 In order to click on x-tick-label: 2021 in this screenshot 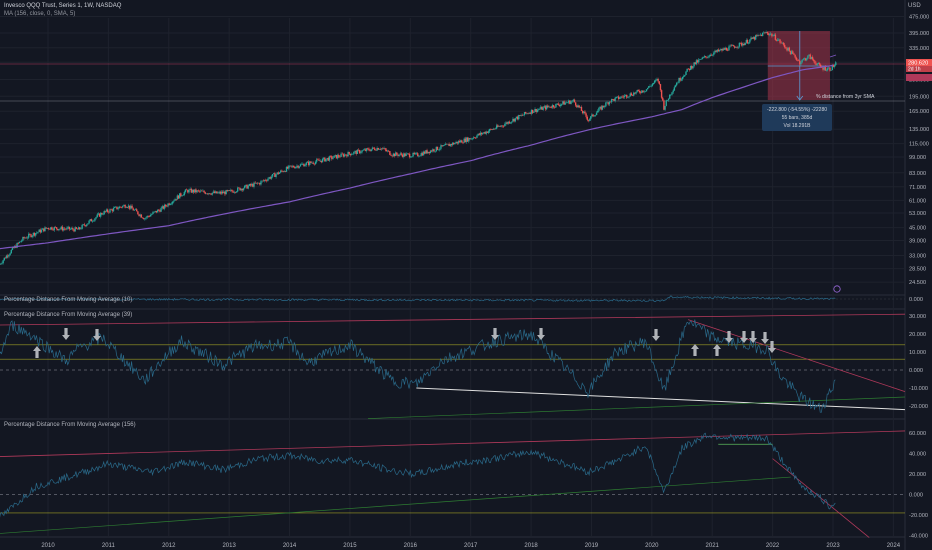, I will do `click(713, 546)`.